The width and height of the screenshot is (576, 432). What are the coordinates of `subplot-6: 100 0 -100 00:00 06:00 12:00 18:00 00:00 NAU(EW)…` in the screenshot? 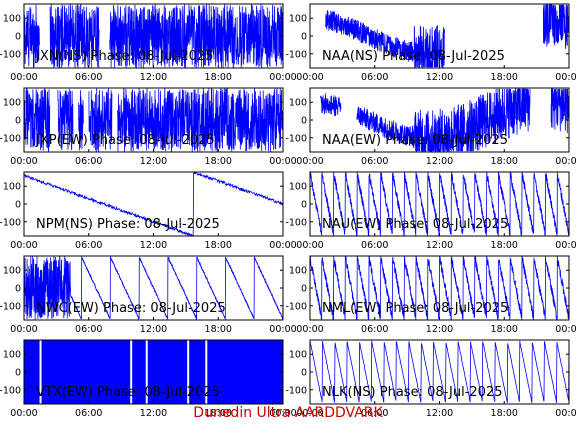 It's located at (430, 211).